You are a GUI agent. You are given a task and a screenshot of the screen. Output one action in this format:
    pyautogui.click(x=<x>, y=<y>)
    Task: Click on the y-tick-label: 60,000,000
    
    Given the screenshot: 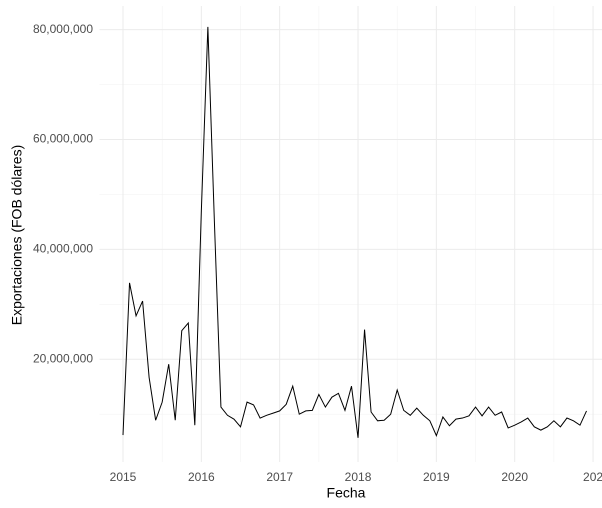 What is the action you would take?
    pyautogui.click(x=63, y=139)
    